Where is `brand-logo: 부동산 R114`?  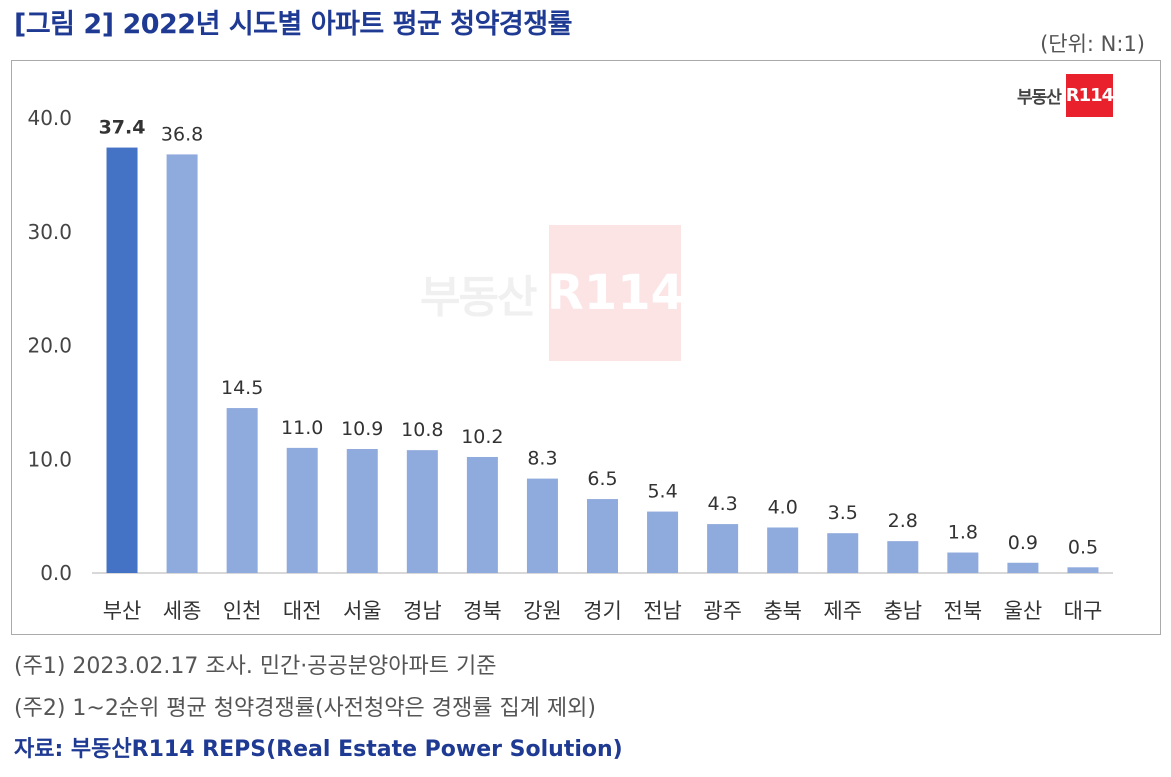
brand-logo: 부동산 R114 is located at coordinates (1065, 95).